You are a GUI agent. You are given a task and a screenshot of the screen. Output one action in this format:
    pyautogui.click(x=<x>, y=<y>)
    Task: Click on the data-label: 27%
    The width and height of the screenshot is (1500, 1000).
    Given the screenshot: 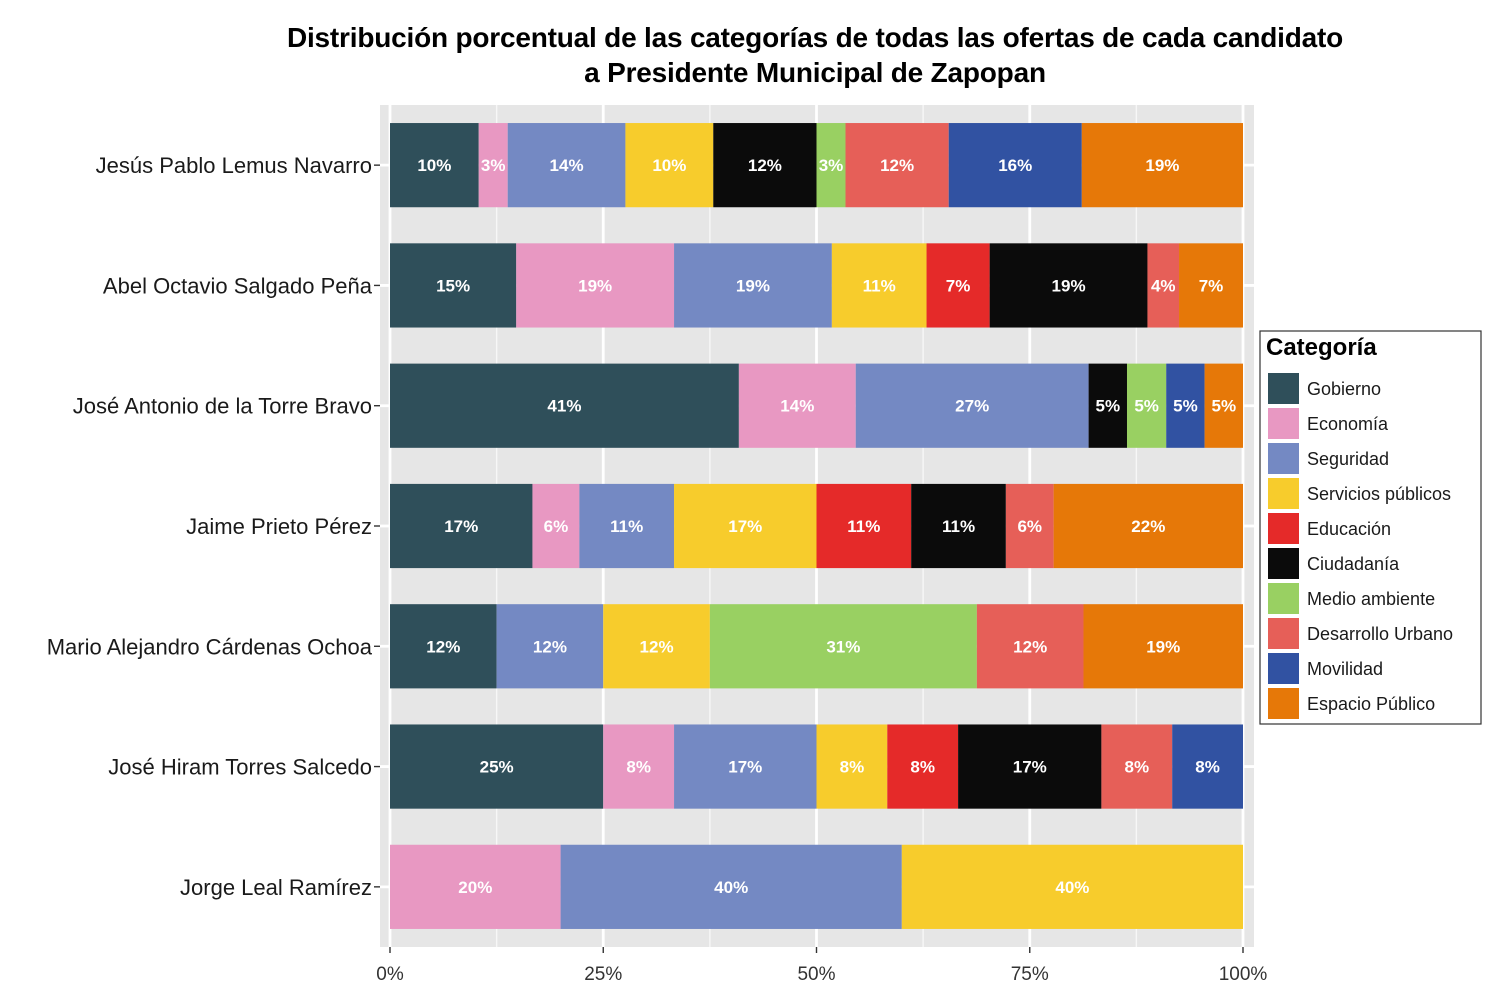 What is the action you would take?
    pyautogui.click(x=972, y=406)
    